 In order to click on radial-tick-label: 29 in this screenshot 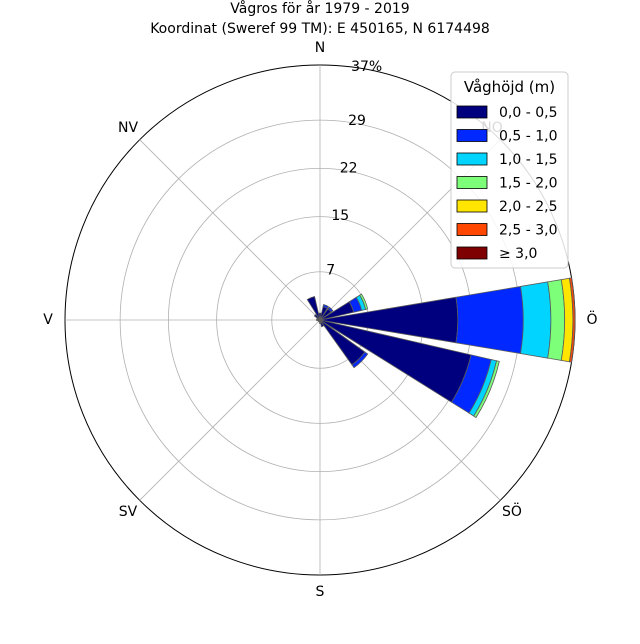, I will do `click(357, 121)`.